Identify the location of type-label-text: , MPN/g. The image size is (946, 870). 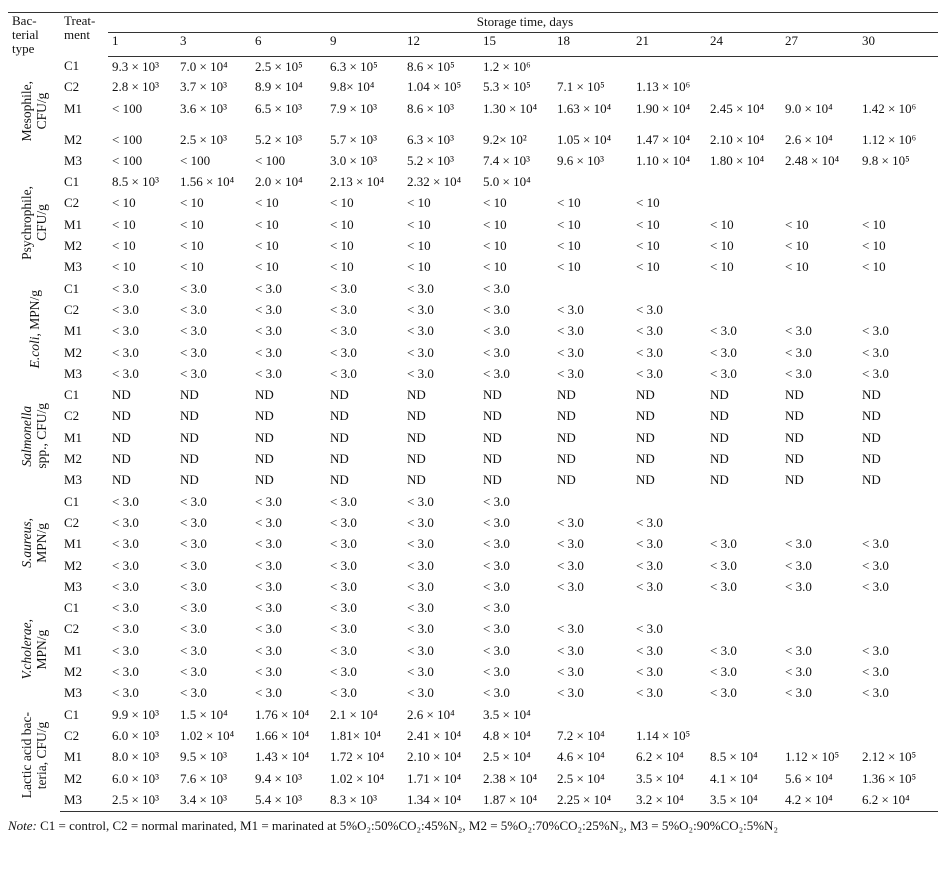
(34, 313).